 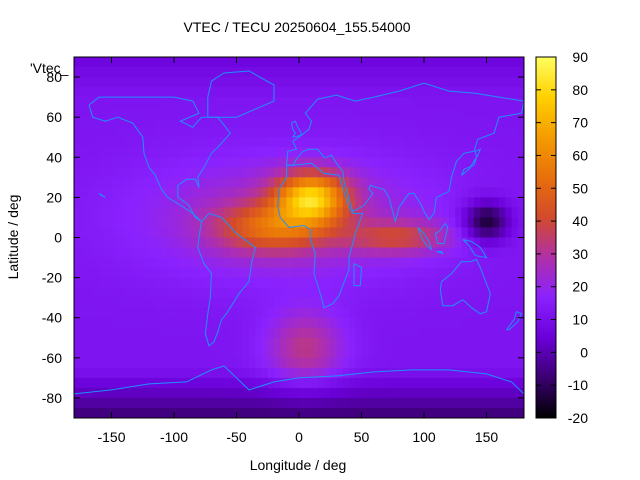 I want to click on y-tick-label: -40, so click(x=52, y=318).